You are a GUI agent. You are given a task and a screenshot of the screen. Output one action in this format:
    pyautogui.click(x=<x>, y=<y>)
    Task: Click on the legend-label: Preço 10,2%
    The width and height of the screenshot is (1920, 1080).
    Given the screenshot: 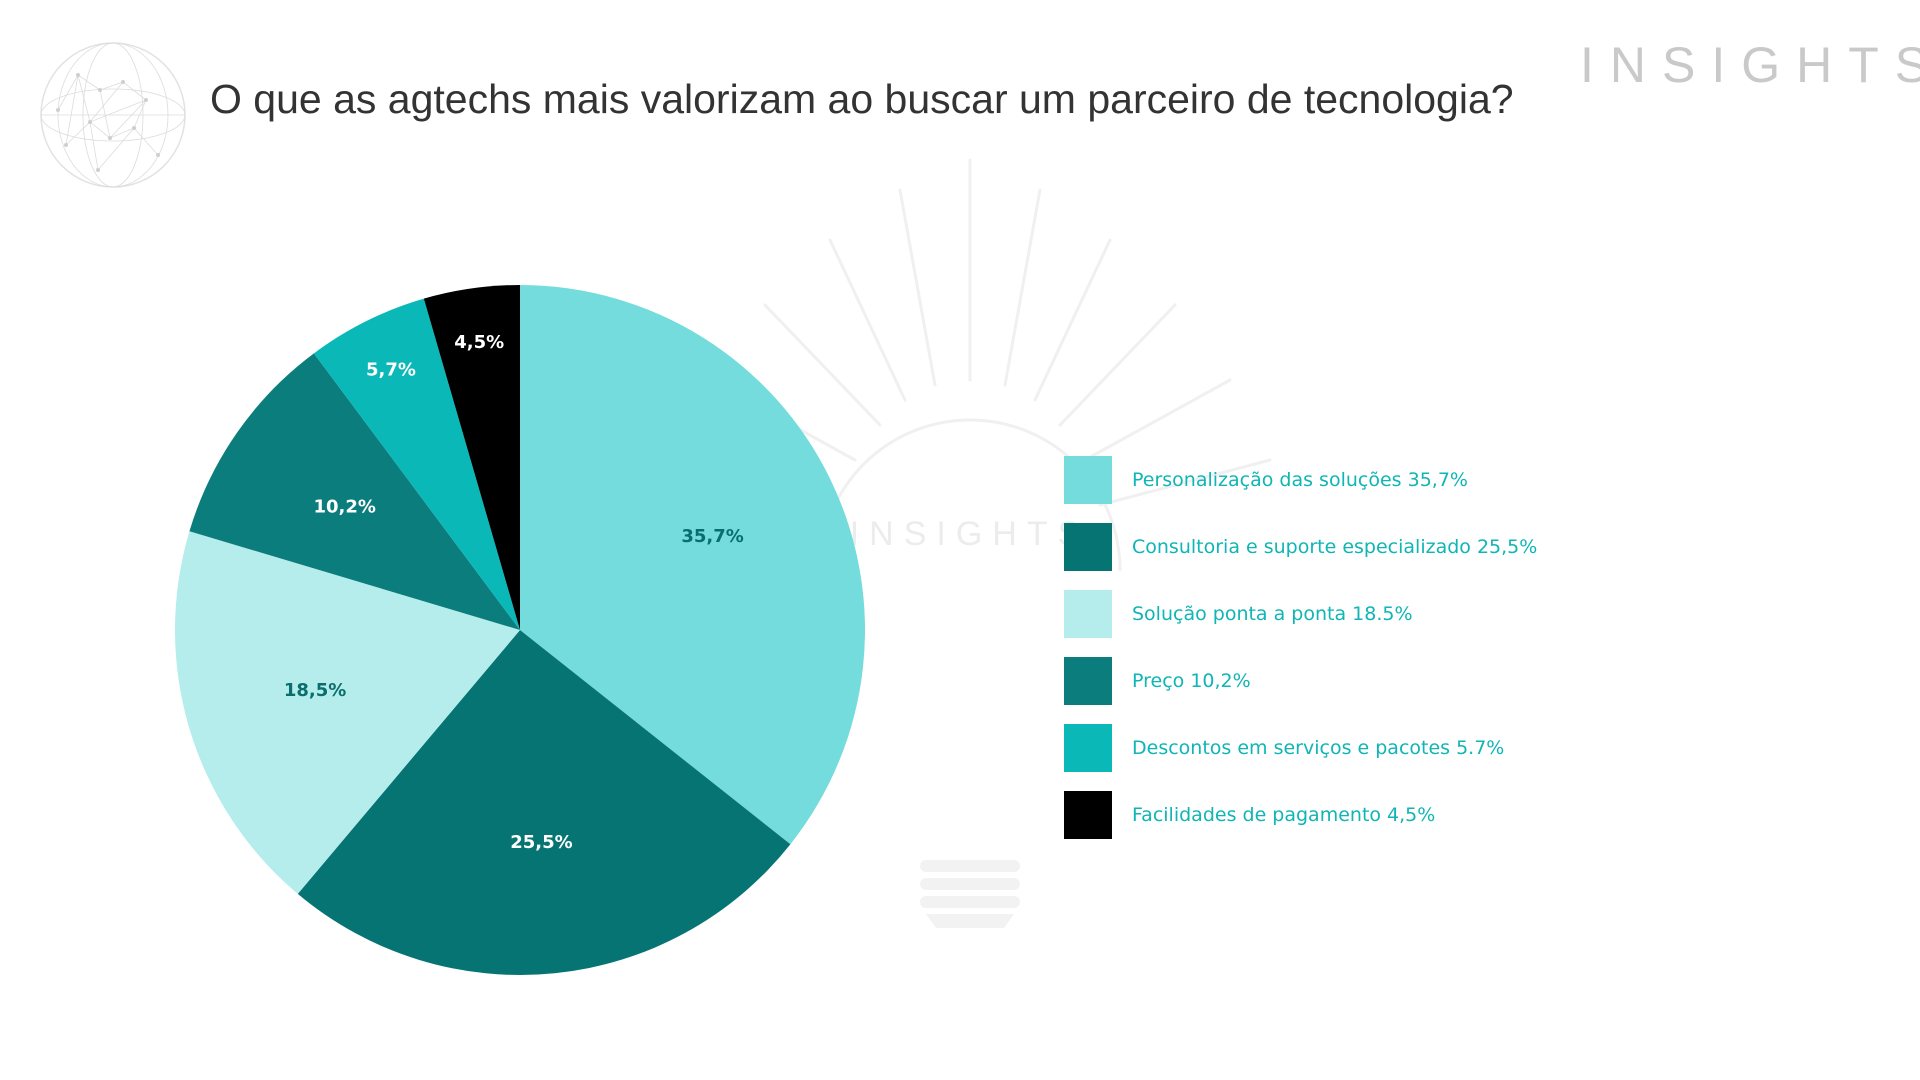 What is the action you would take?
    pyautogui.click(x=1191, y=681)
    